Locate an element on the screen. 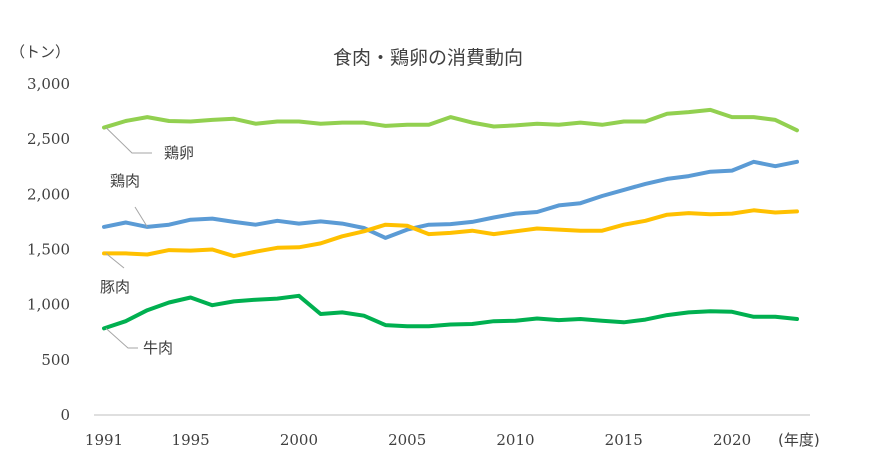  series-label: 鶏卵 is located at coordinates (179, 153).